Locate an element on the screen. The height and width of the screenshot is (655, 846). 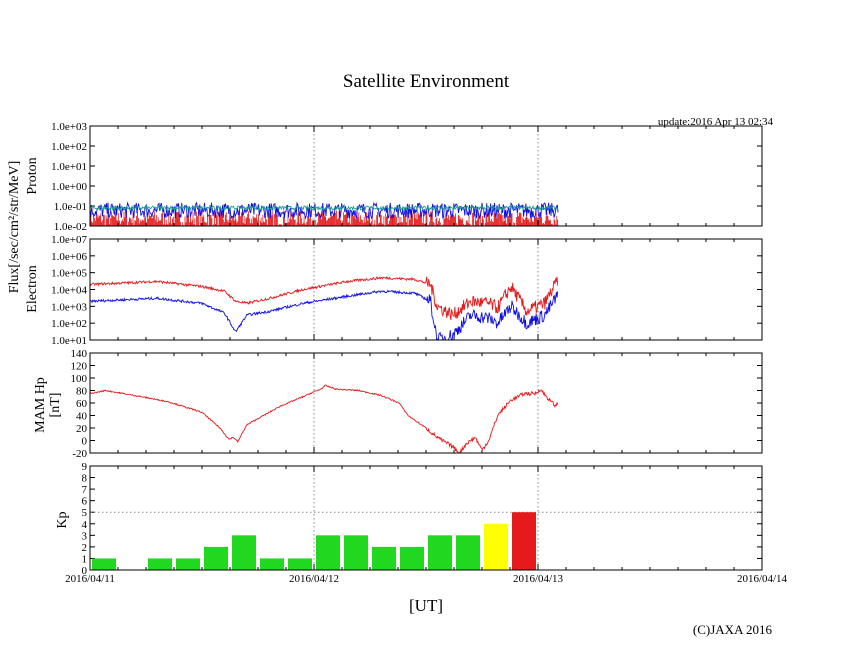
x-tick-label: 2016/04/11 is located at coordinates (90, 579).